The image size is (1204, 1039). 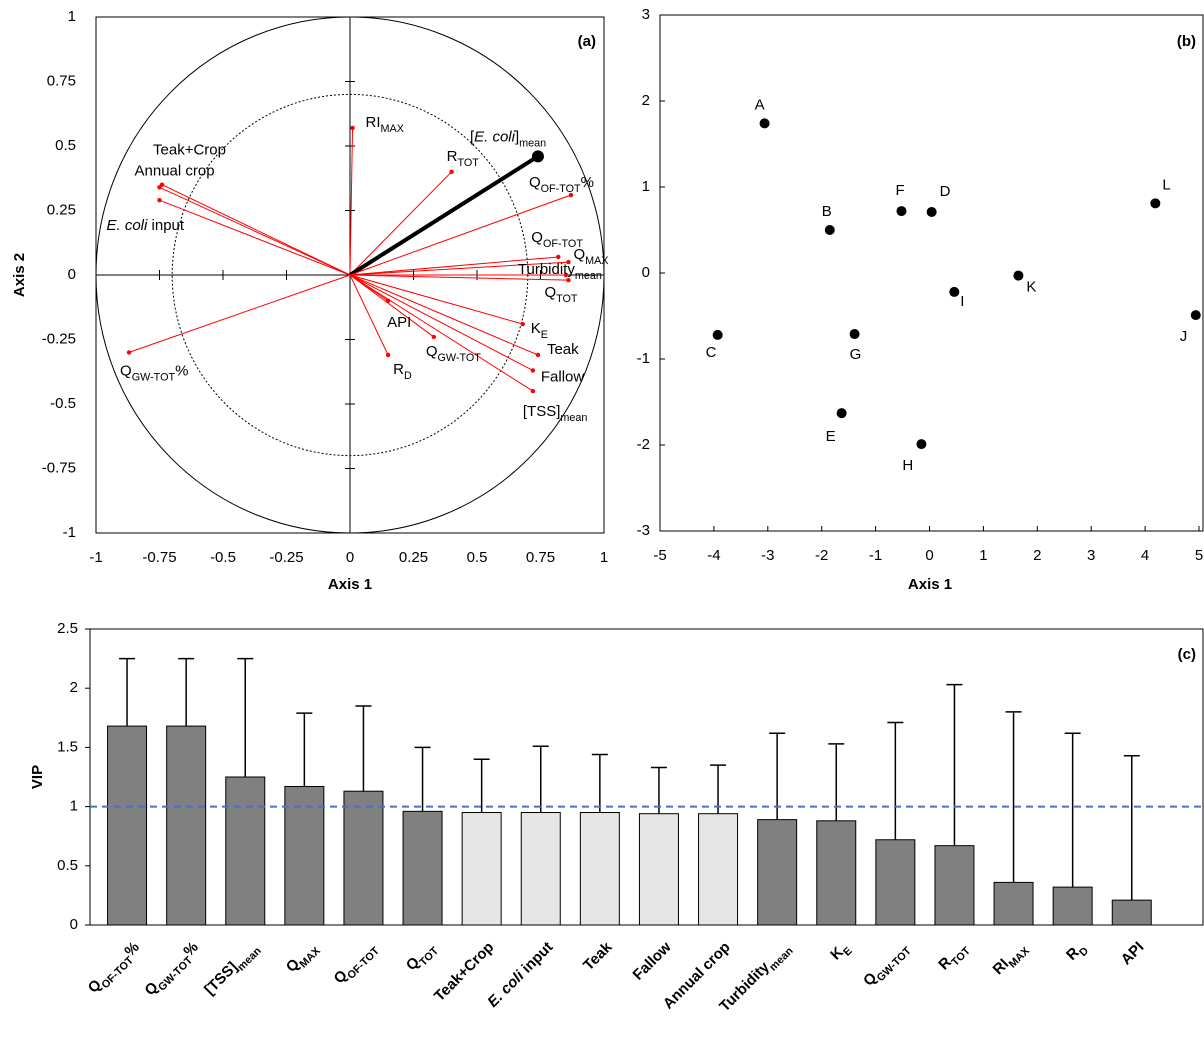 I want to click on label-part: Teak+Crop, so click(x=189, y=150).